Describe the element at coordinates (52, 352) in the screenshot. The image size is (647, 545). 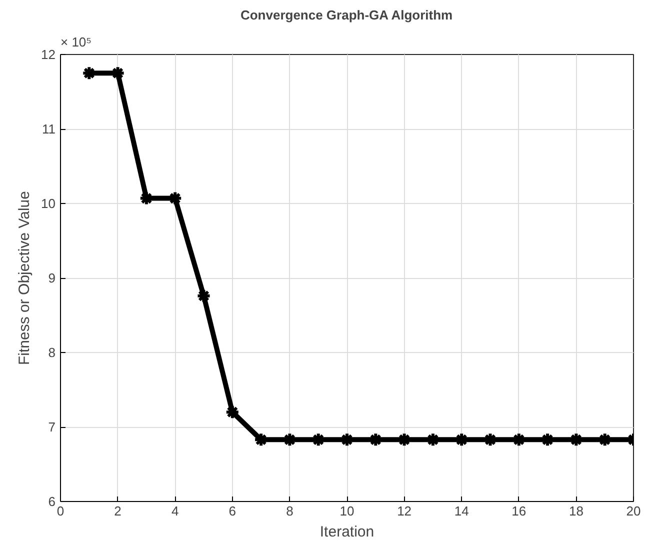
I see `y-tick-label: 8` at that location.